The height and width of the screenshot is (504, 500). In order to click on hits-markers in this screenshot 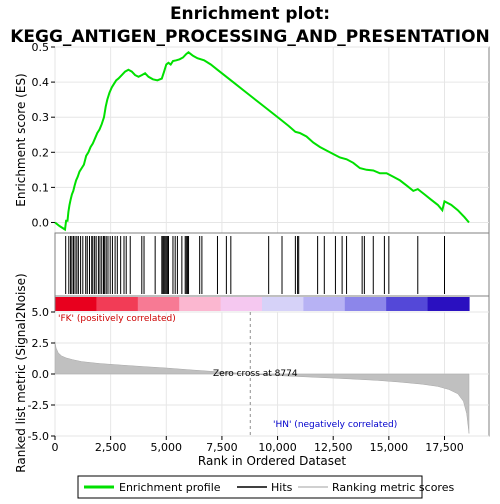, I will do `click(255, 265)`.